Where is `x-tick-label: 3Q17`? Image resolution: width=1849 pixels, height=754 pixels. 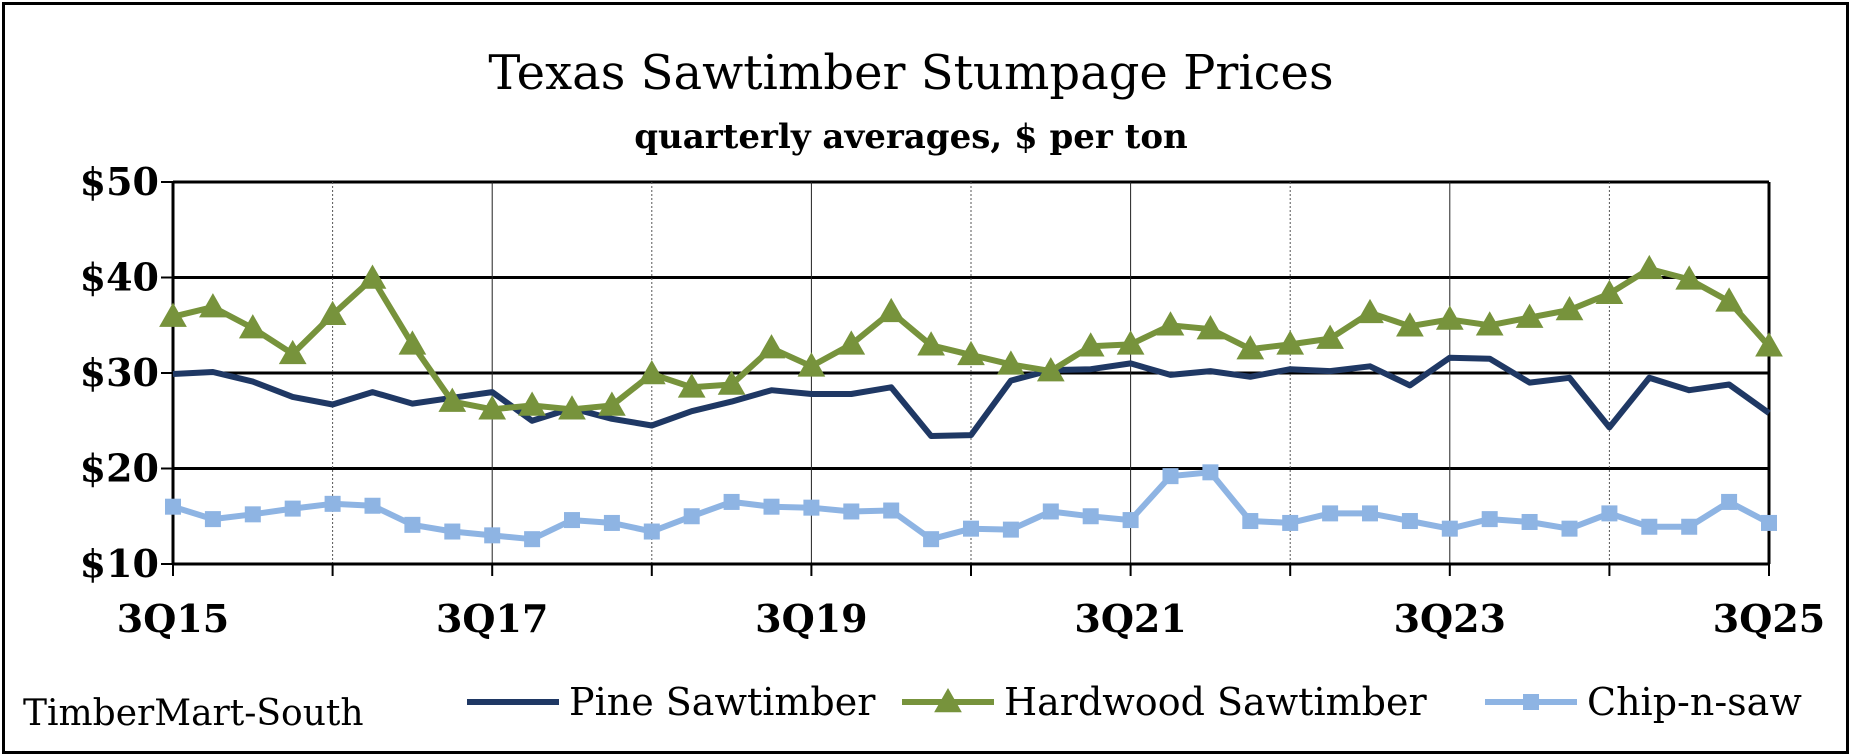 x-tick-label: 3Q17 is located at coordinates (492, 618).